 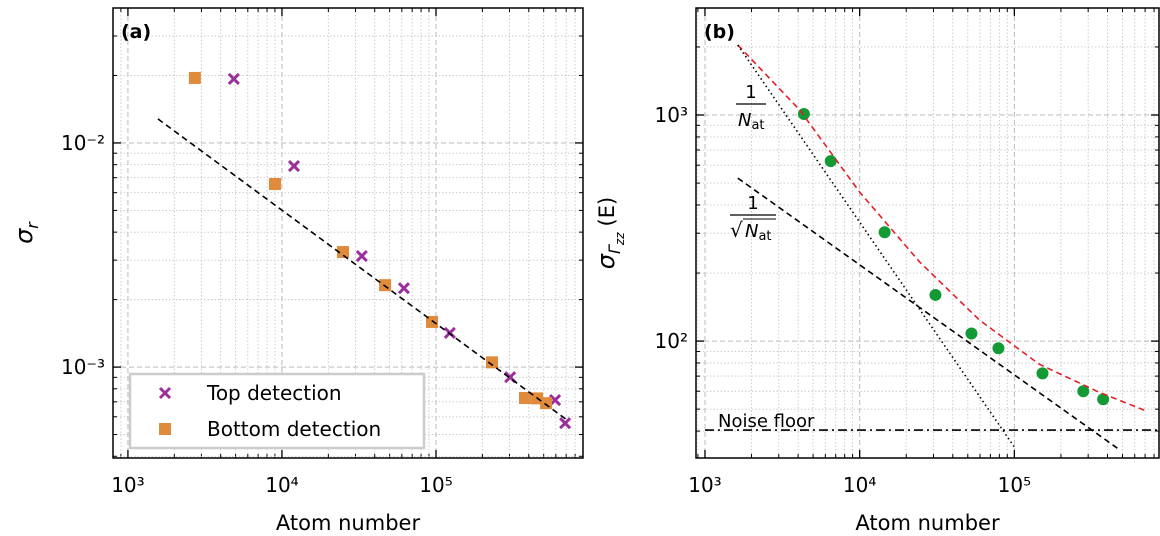 I want to click on y-label-subsub: zz, so click(x=620, y=239).